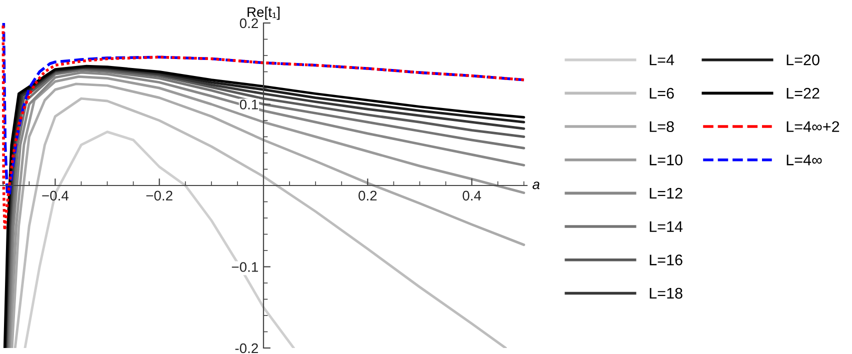  What do you see at coordinates (536, 186) in the screenshot?
I see `x-axis-title: a` at bounding box center [536, 186].